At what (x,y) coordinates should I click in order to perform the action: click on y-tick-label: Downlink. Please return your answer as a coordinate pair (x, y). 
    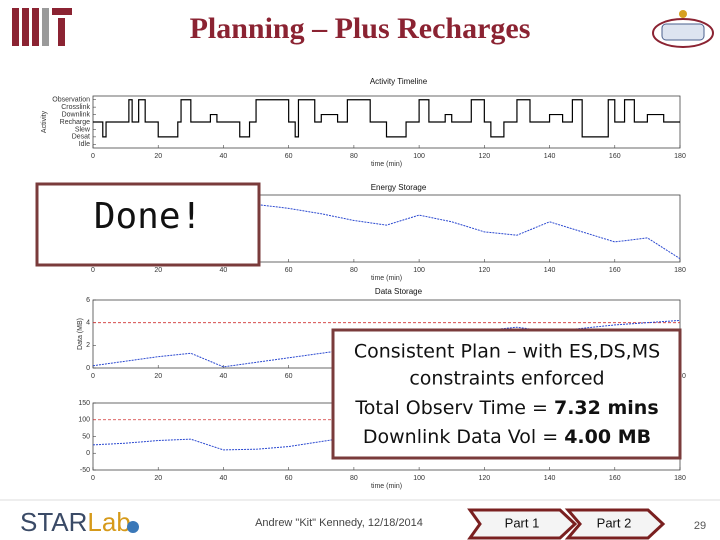
    Looking at the image, I should click on (76, 114).